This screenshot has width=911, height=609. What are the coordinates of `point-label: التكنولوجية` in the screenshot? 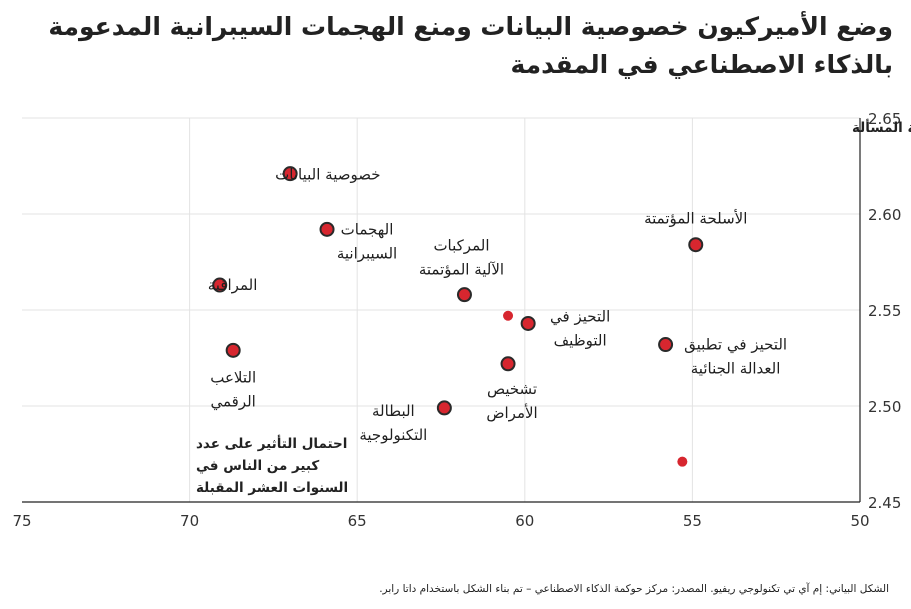 It's located at (393, 435).